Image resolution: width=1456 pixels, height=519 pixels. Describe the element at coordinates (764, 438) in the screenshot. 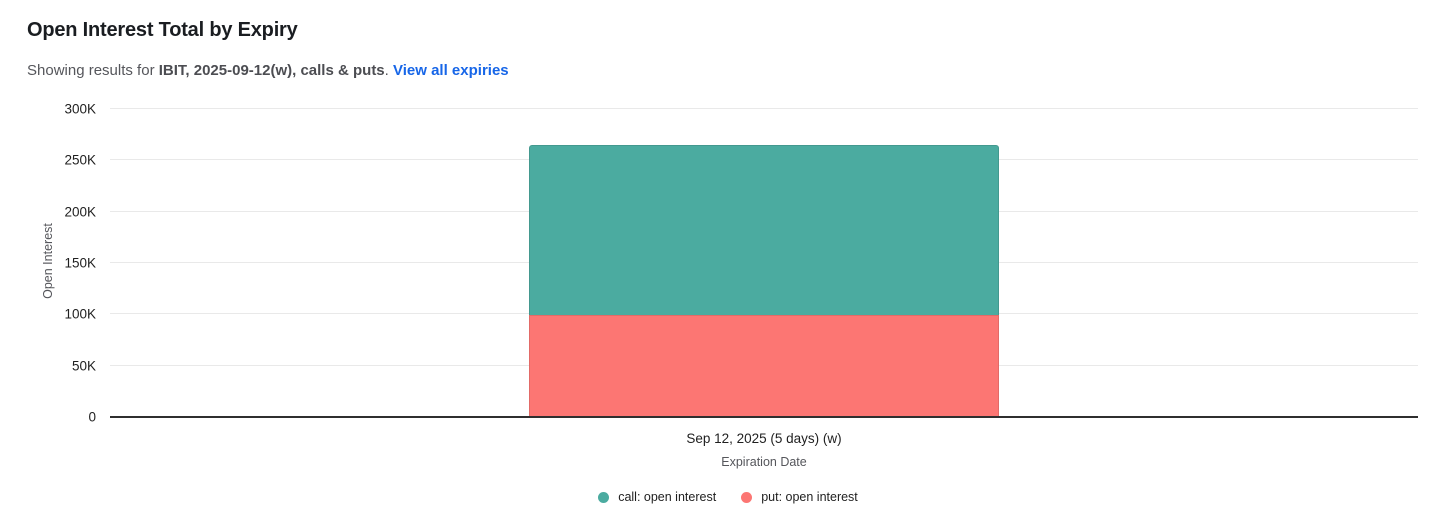

I see `x-tick-label: Sep 12, 2025 (5 days) (w)` at that location.